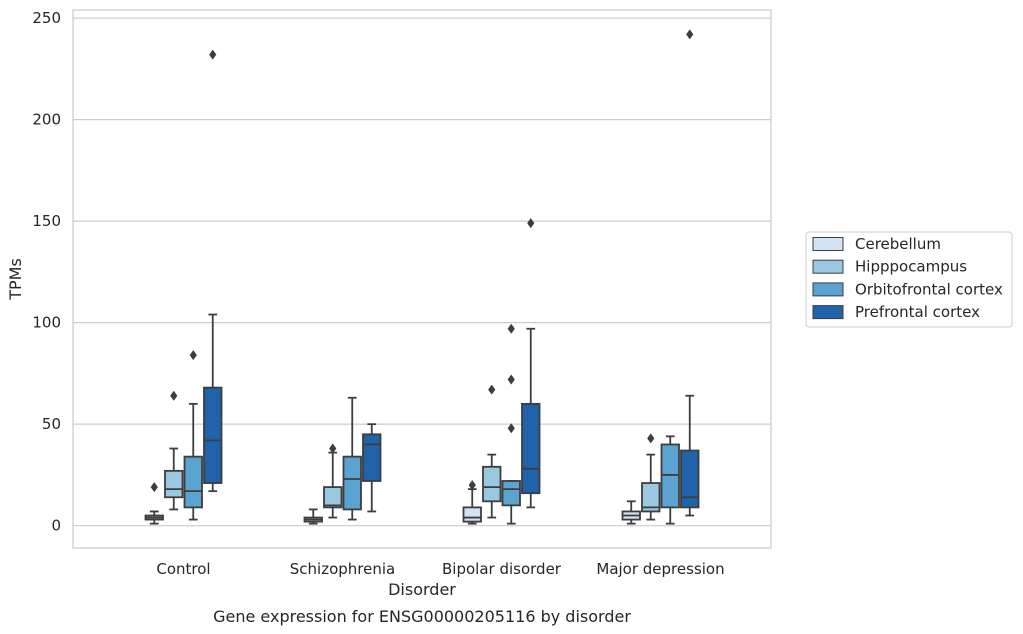 This screenshot has width=1023, height=634. Describe the element at coordinates (183, 569) in the screenshot. I see `x-tick-label: Control` at that location.